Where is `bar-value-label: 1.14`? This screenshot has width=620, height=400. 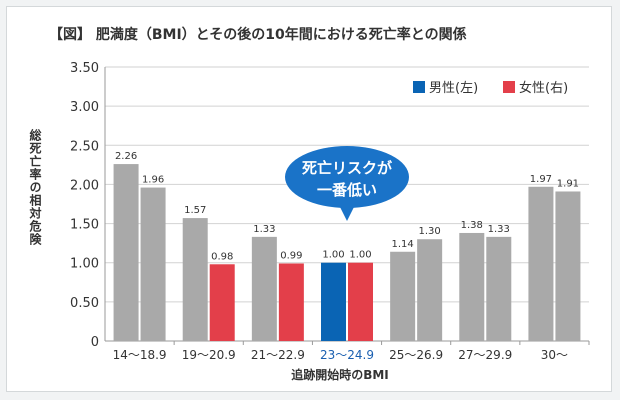
bar-value-label: 1.14 is located at coordinates (403, 244).